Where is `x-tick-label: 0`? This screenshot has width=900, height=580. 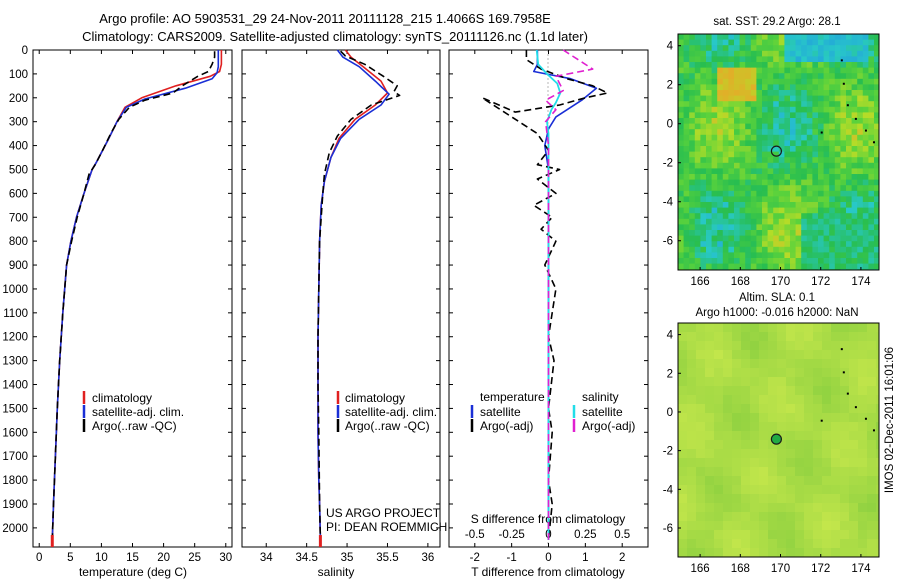
x-tick-label: 0 is located at coordinates (548, 558).